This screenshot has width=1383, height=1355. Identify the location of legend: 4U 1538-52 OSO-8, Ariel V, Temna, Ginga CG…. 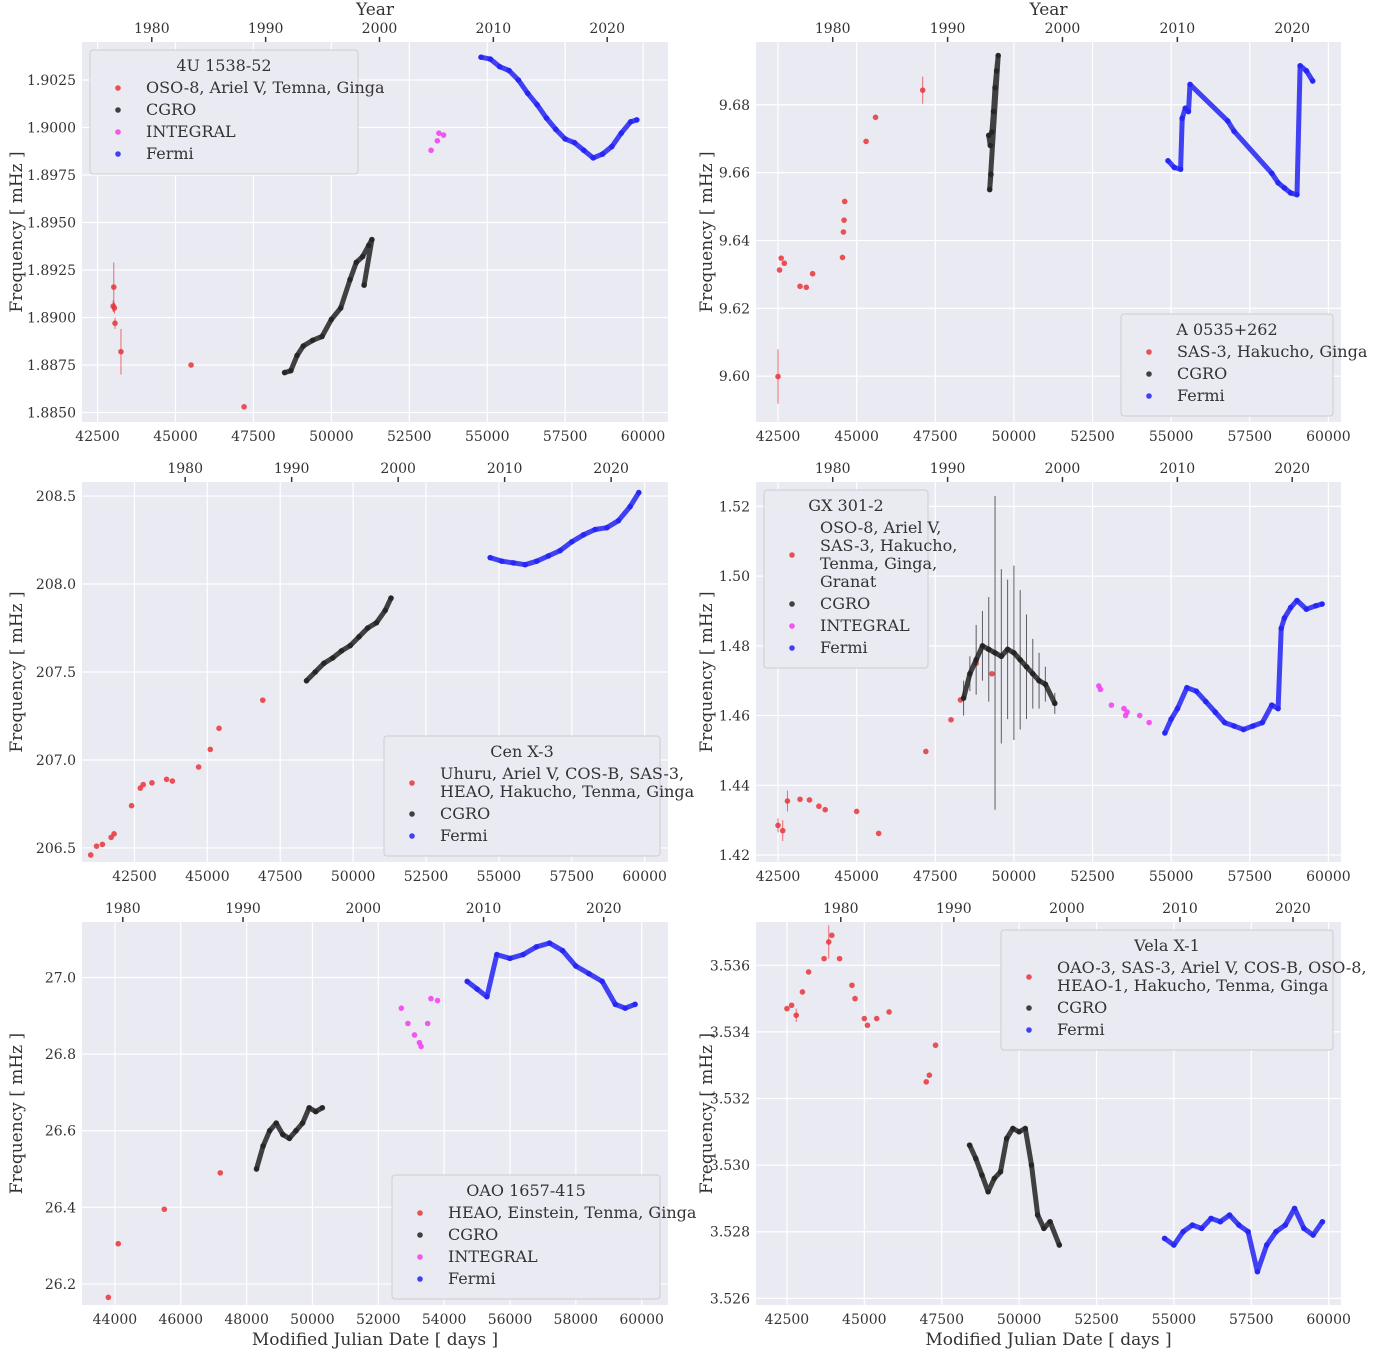
(237, 112).